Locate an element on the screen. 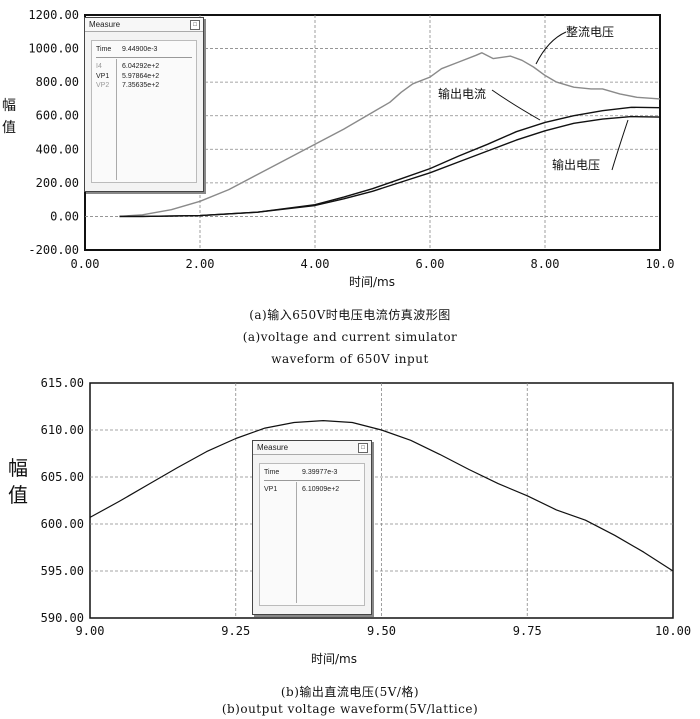  caption-b-cn: (b)输出直流电压(5V/格) is located at coordinates (350, 692).